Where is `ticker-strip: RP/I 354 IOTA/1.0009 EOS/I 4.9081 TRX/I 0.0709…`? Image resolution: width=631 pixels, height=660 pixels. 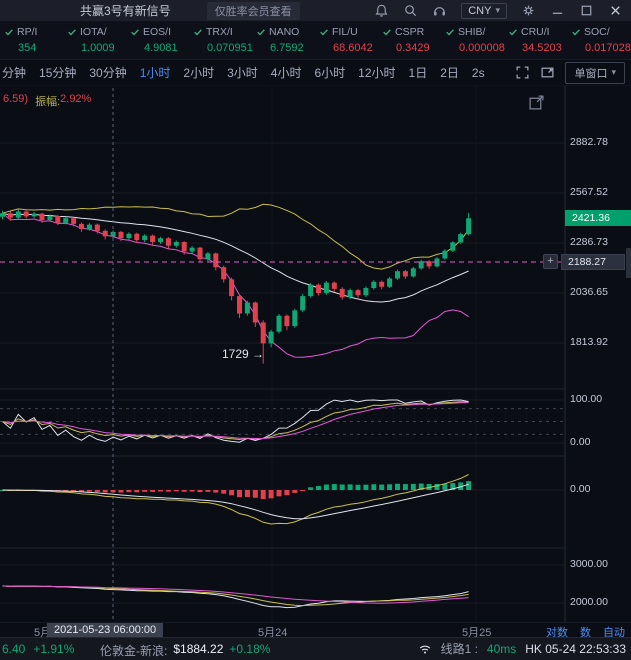 ticker-strip: RP/I 354 IOTA/1.0009 EOS/I 4.9081 TRX/I 0.0709… is located at coordinates (315, 41).